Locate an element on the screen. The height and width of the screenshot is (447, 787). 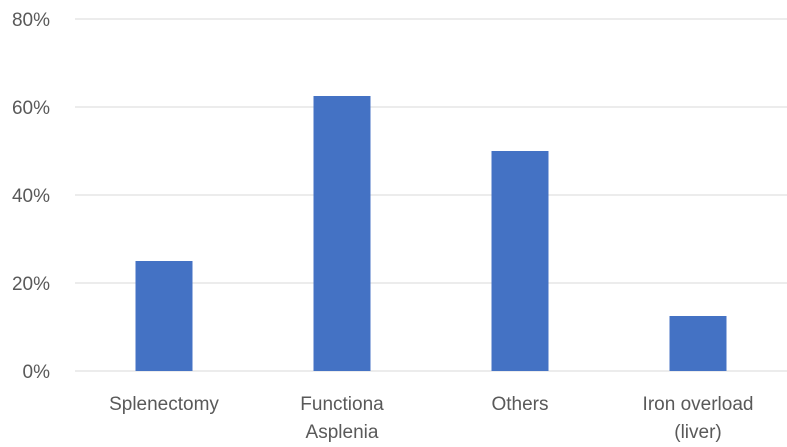
x-tick-label: Splenectomy is located at coordinates (164, 404).